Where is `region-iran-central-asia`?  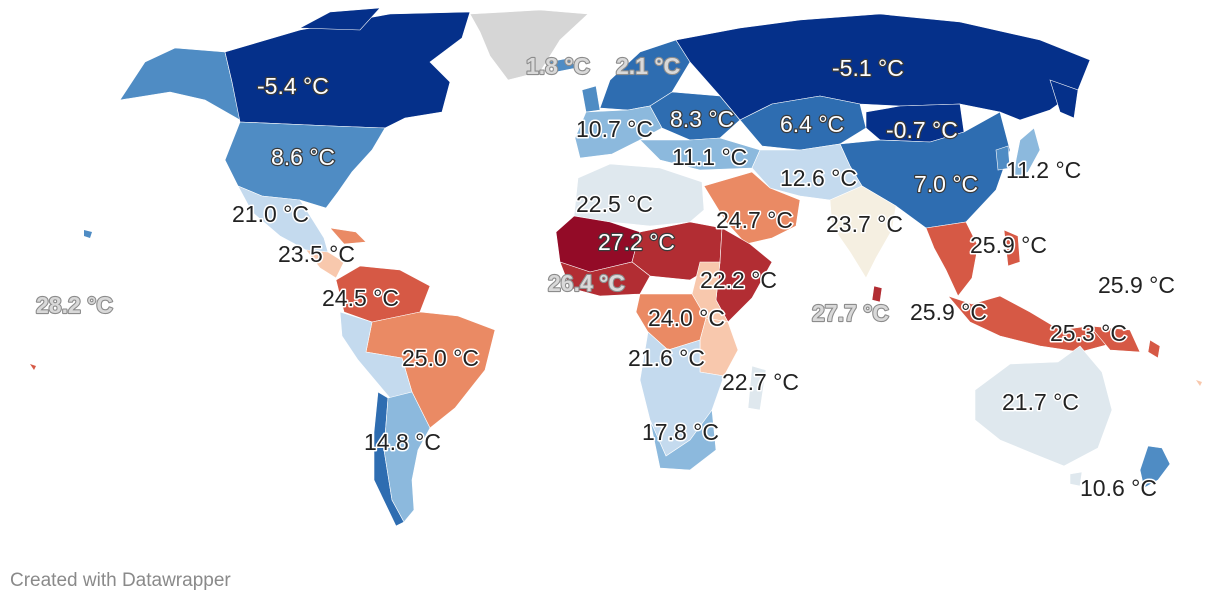 region-iran-central-asia is located at coordinates (807, 172).